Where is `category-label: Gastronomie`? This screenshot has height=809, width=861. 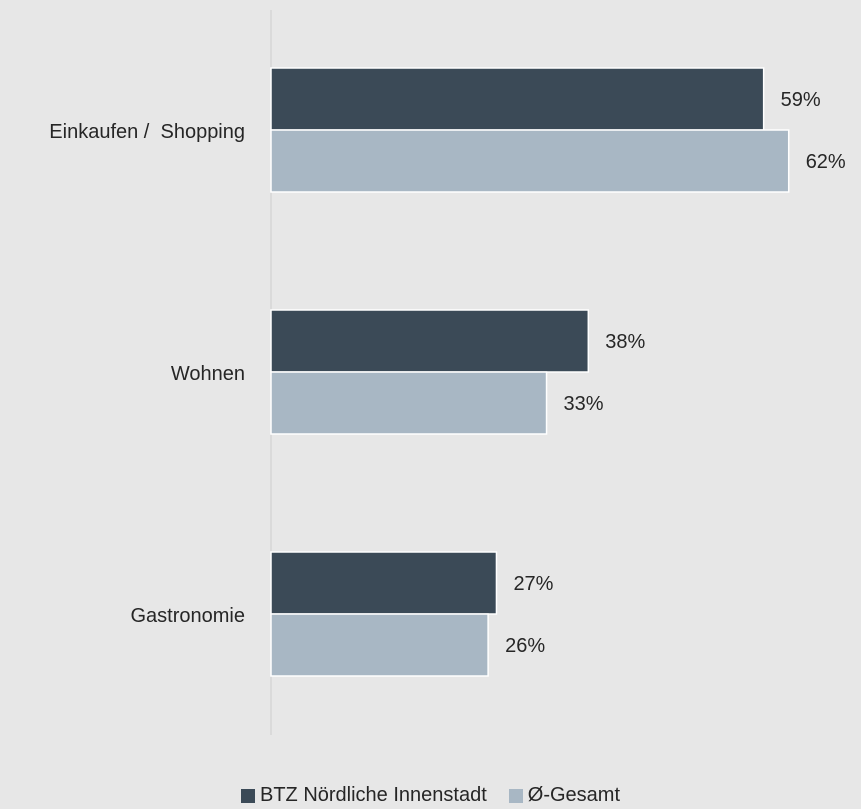
category-label: Gastronomie is located at coordinates (188, 616).